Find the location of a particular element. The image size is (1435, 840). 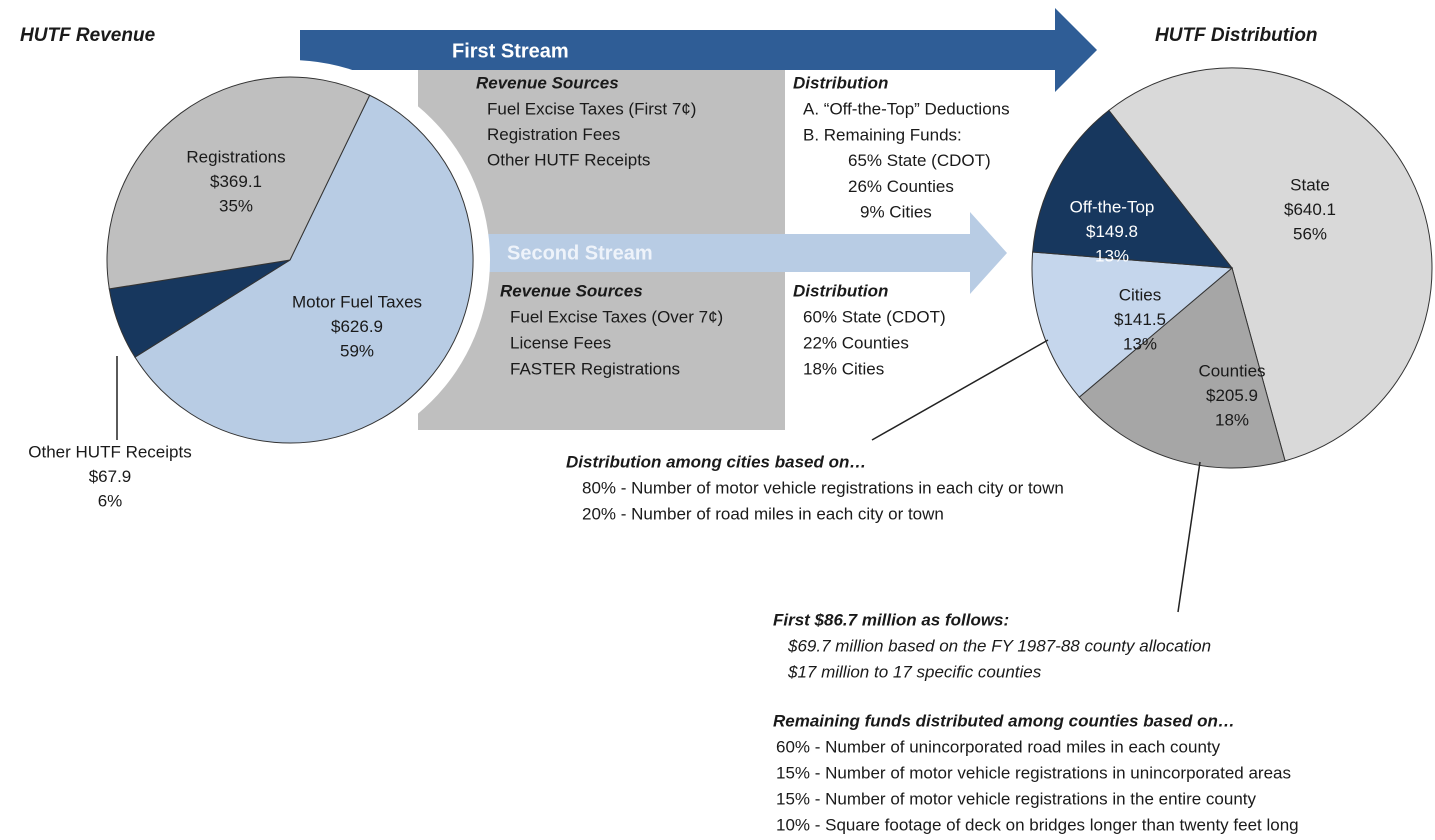

list-item: B. Remaining Funds: is located at coordinates (882, 134).